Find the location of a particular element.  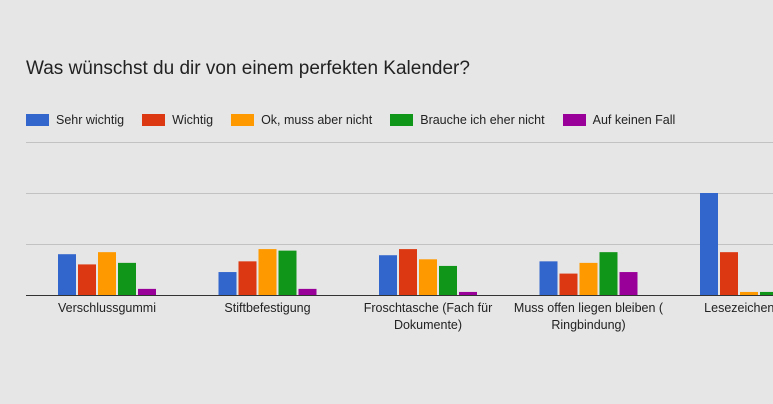

x-tick-label: Verschlussgummi is located at coordinates (107, 308).